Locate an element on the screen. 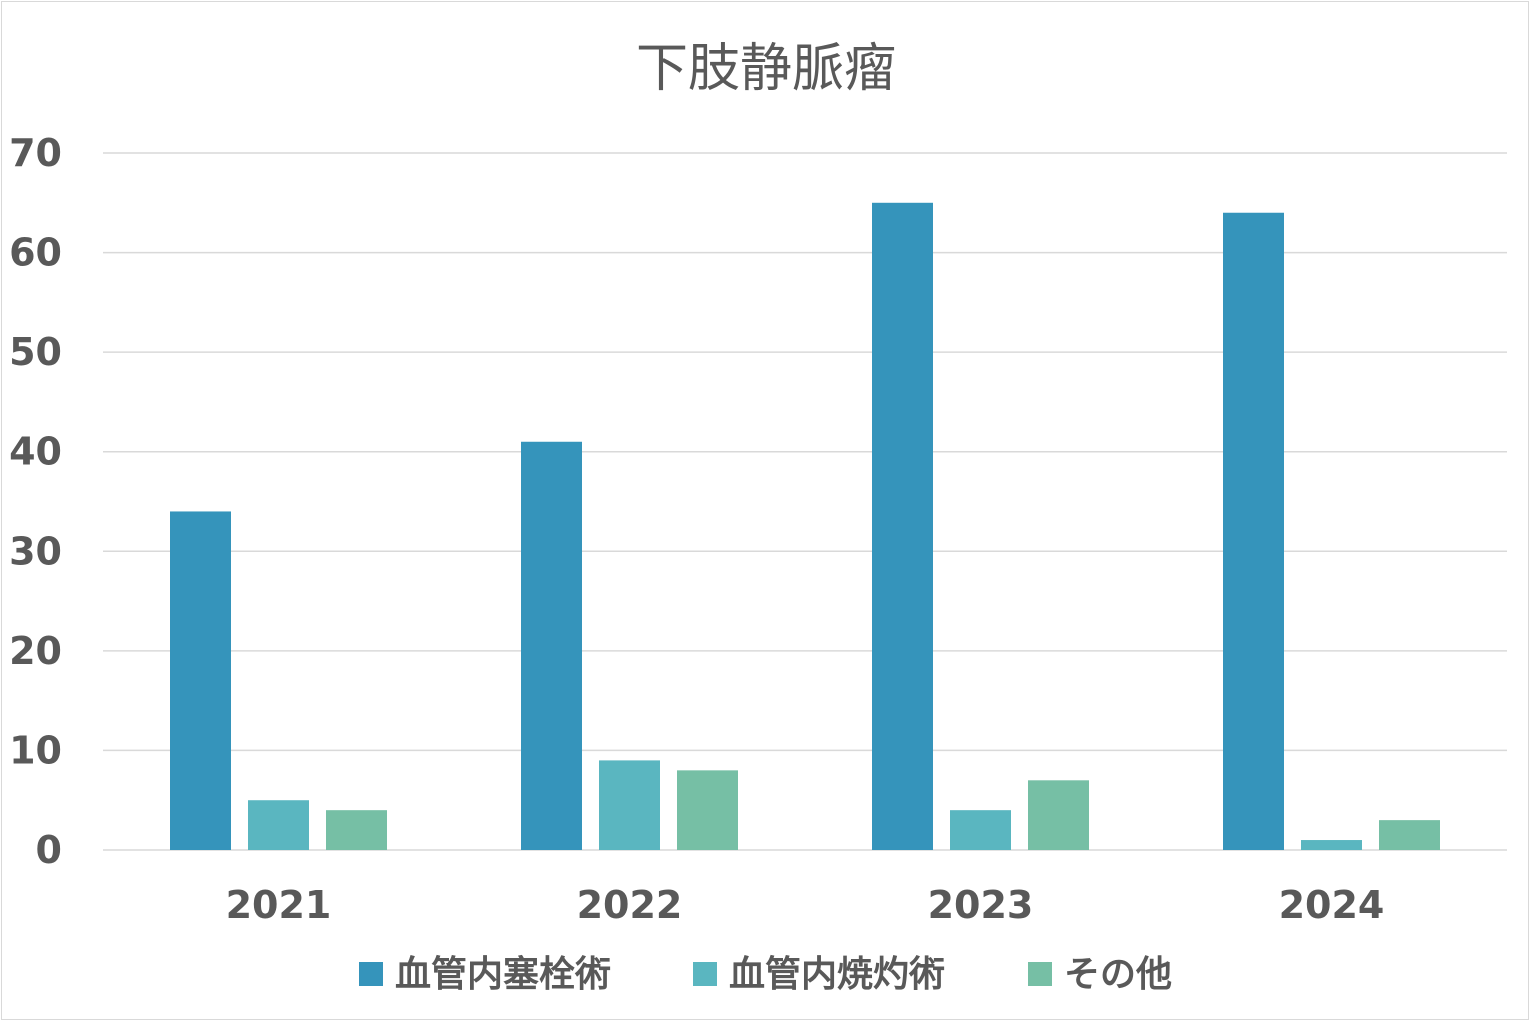 The height and width of the screenshot is (1023, 1532). x-tick-label: 2021 is located at coordinates (279, 905).